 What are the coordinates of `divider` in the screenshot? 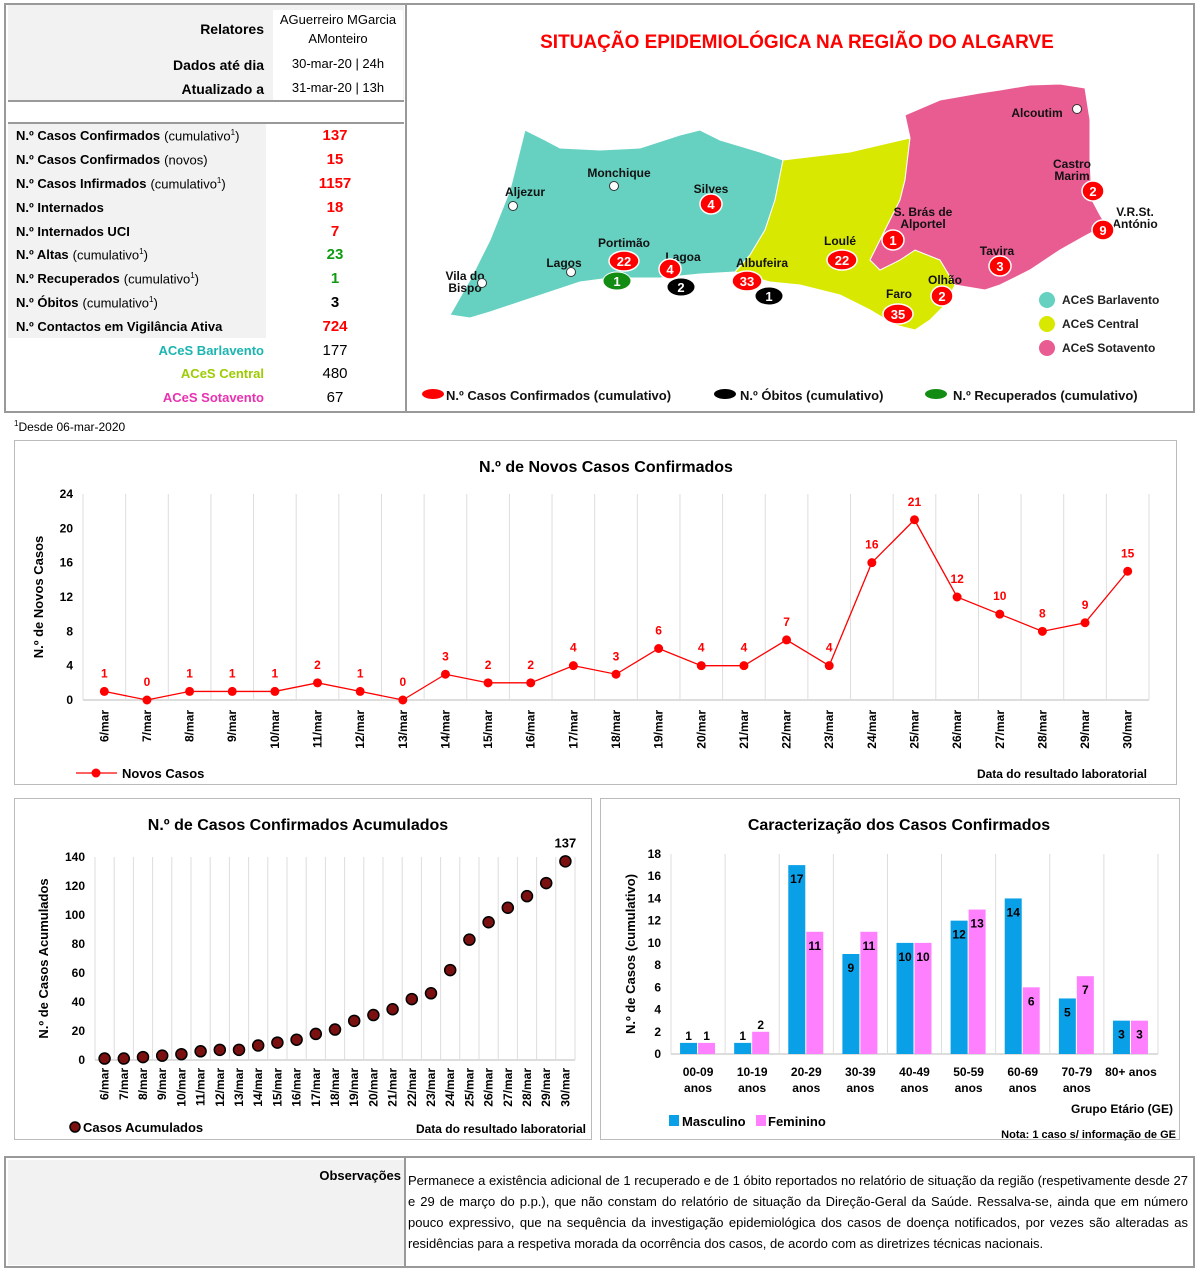 It's located at (206, 101).